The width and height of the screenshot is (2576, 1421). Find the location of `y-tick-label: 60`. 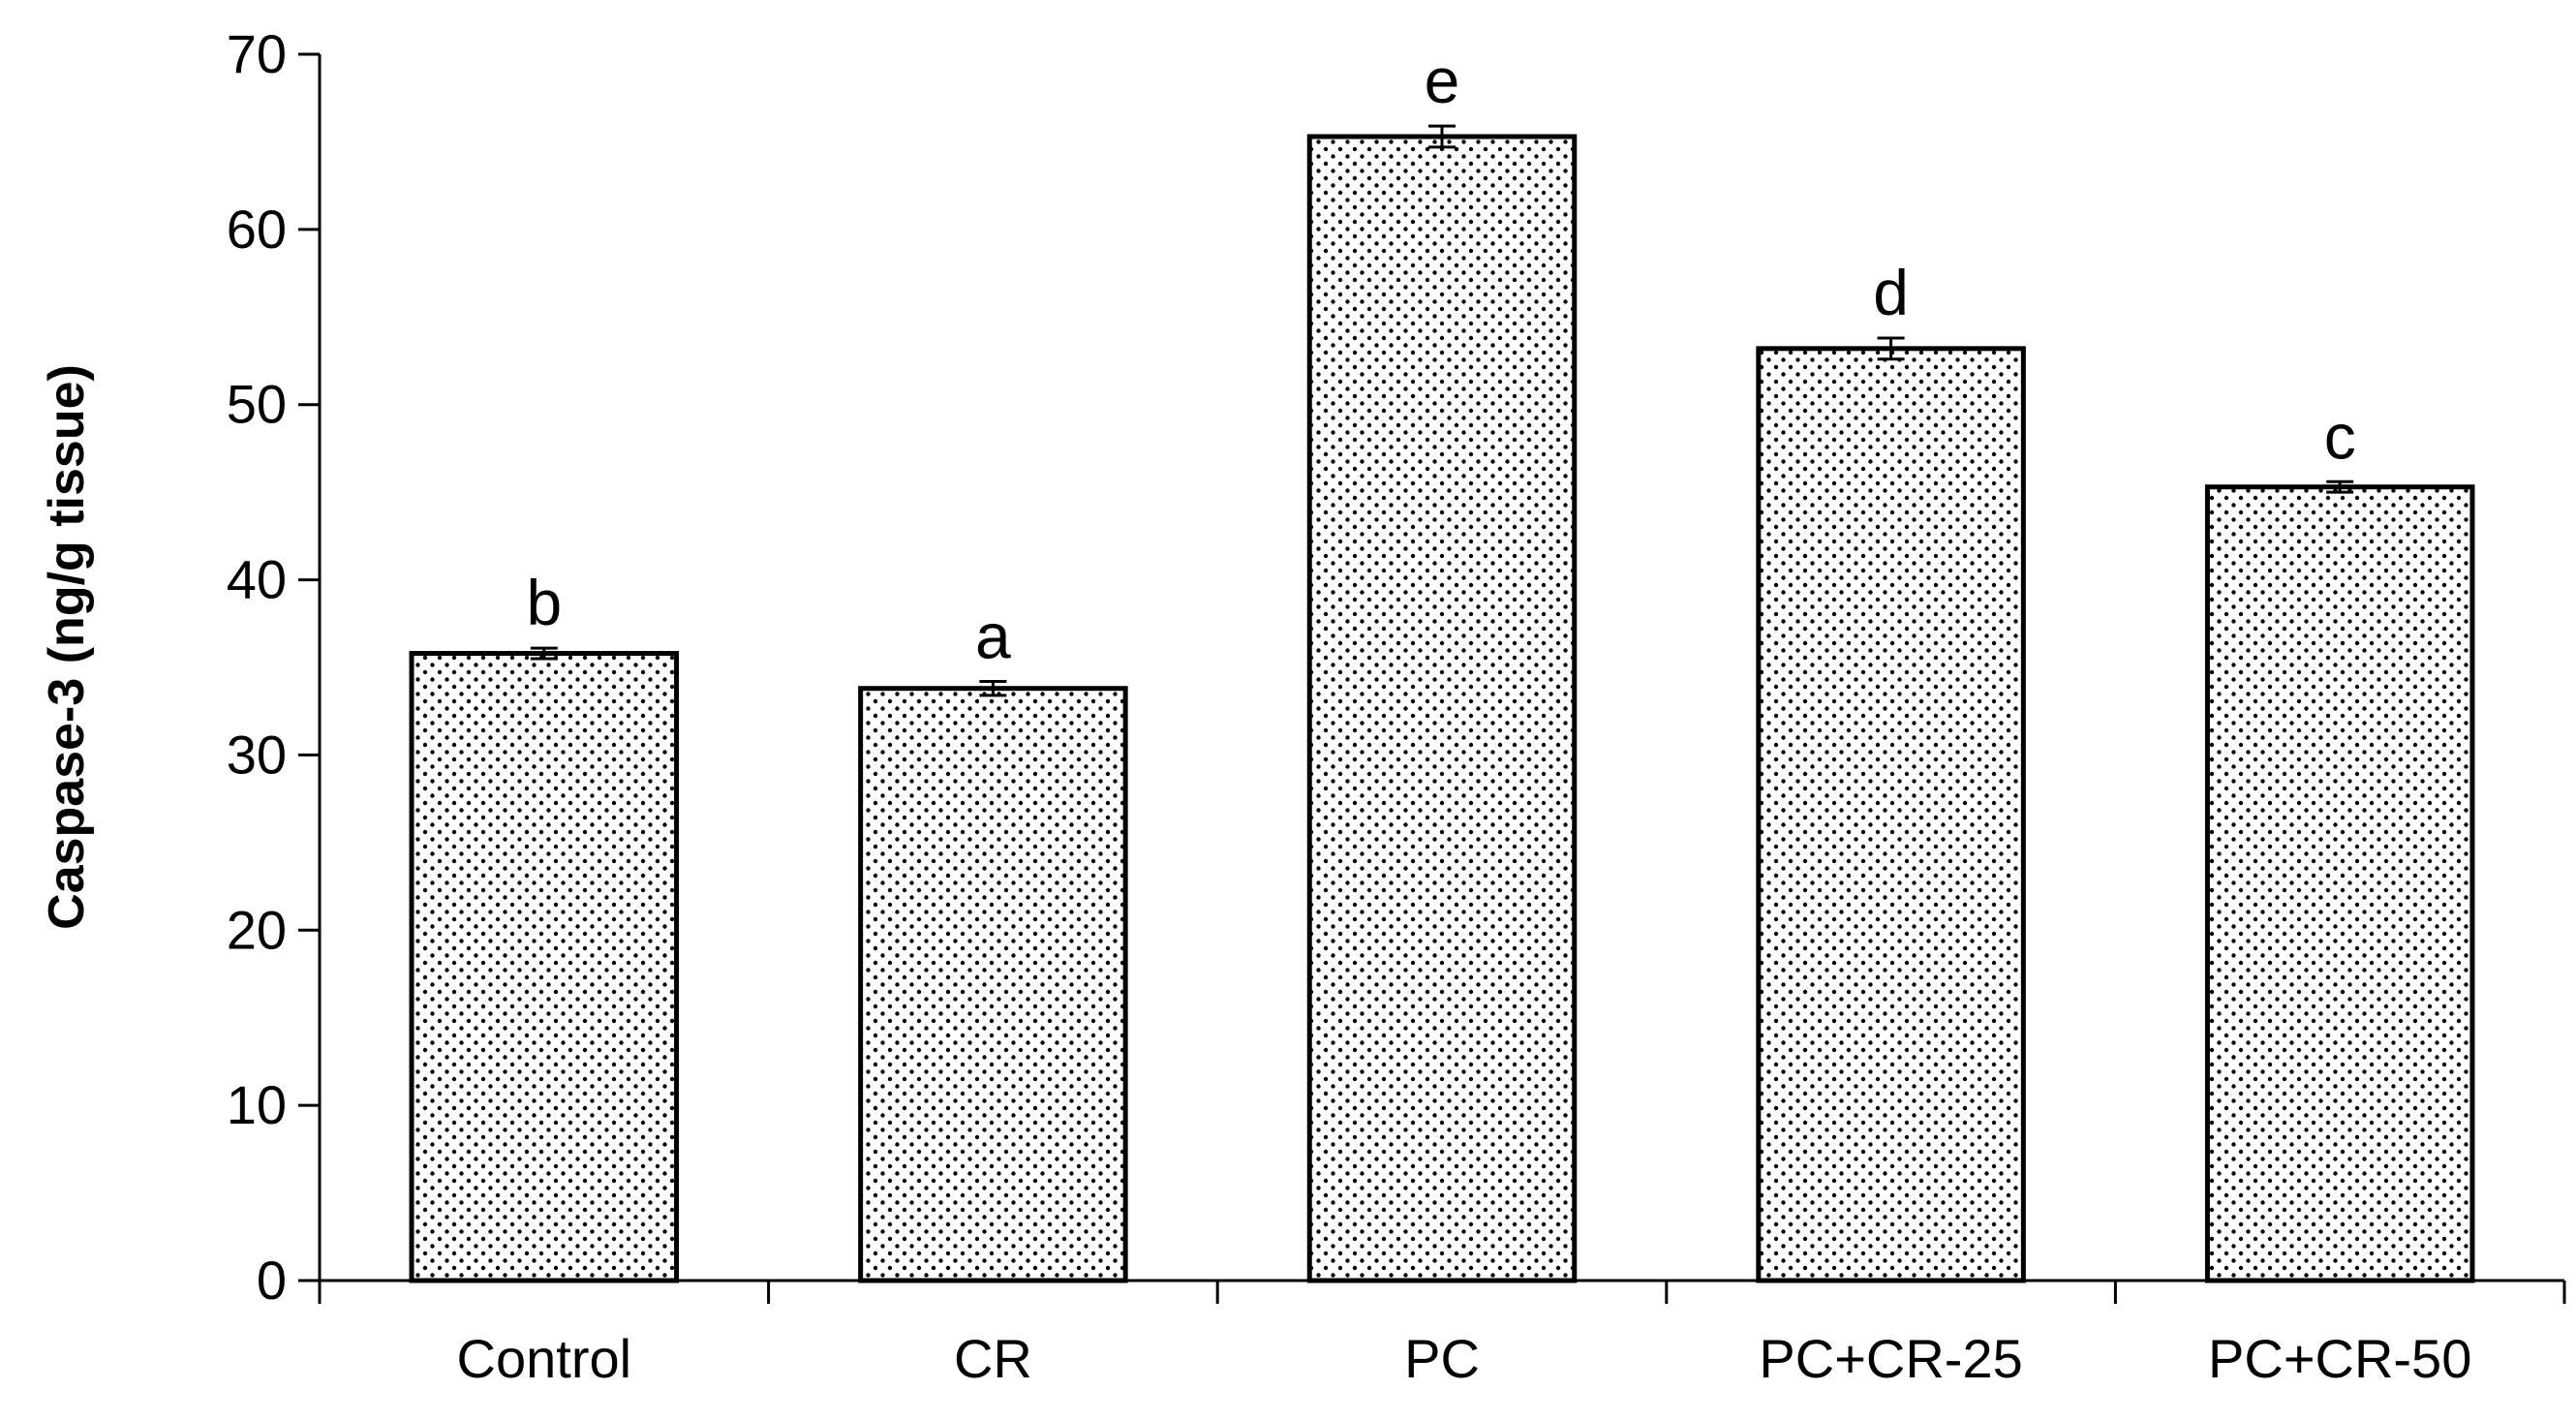

y-tick-label: 60 is located at coordinates (257, 229).